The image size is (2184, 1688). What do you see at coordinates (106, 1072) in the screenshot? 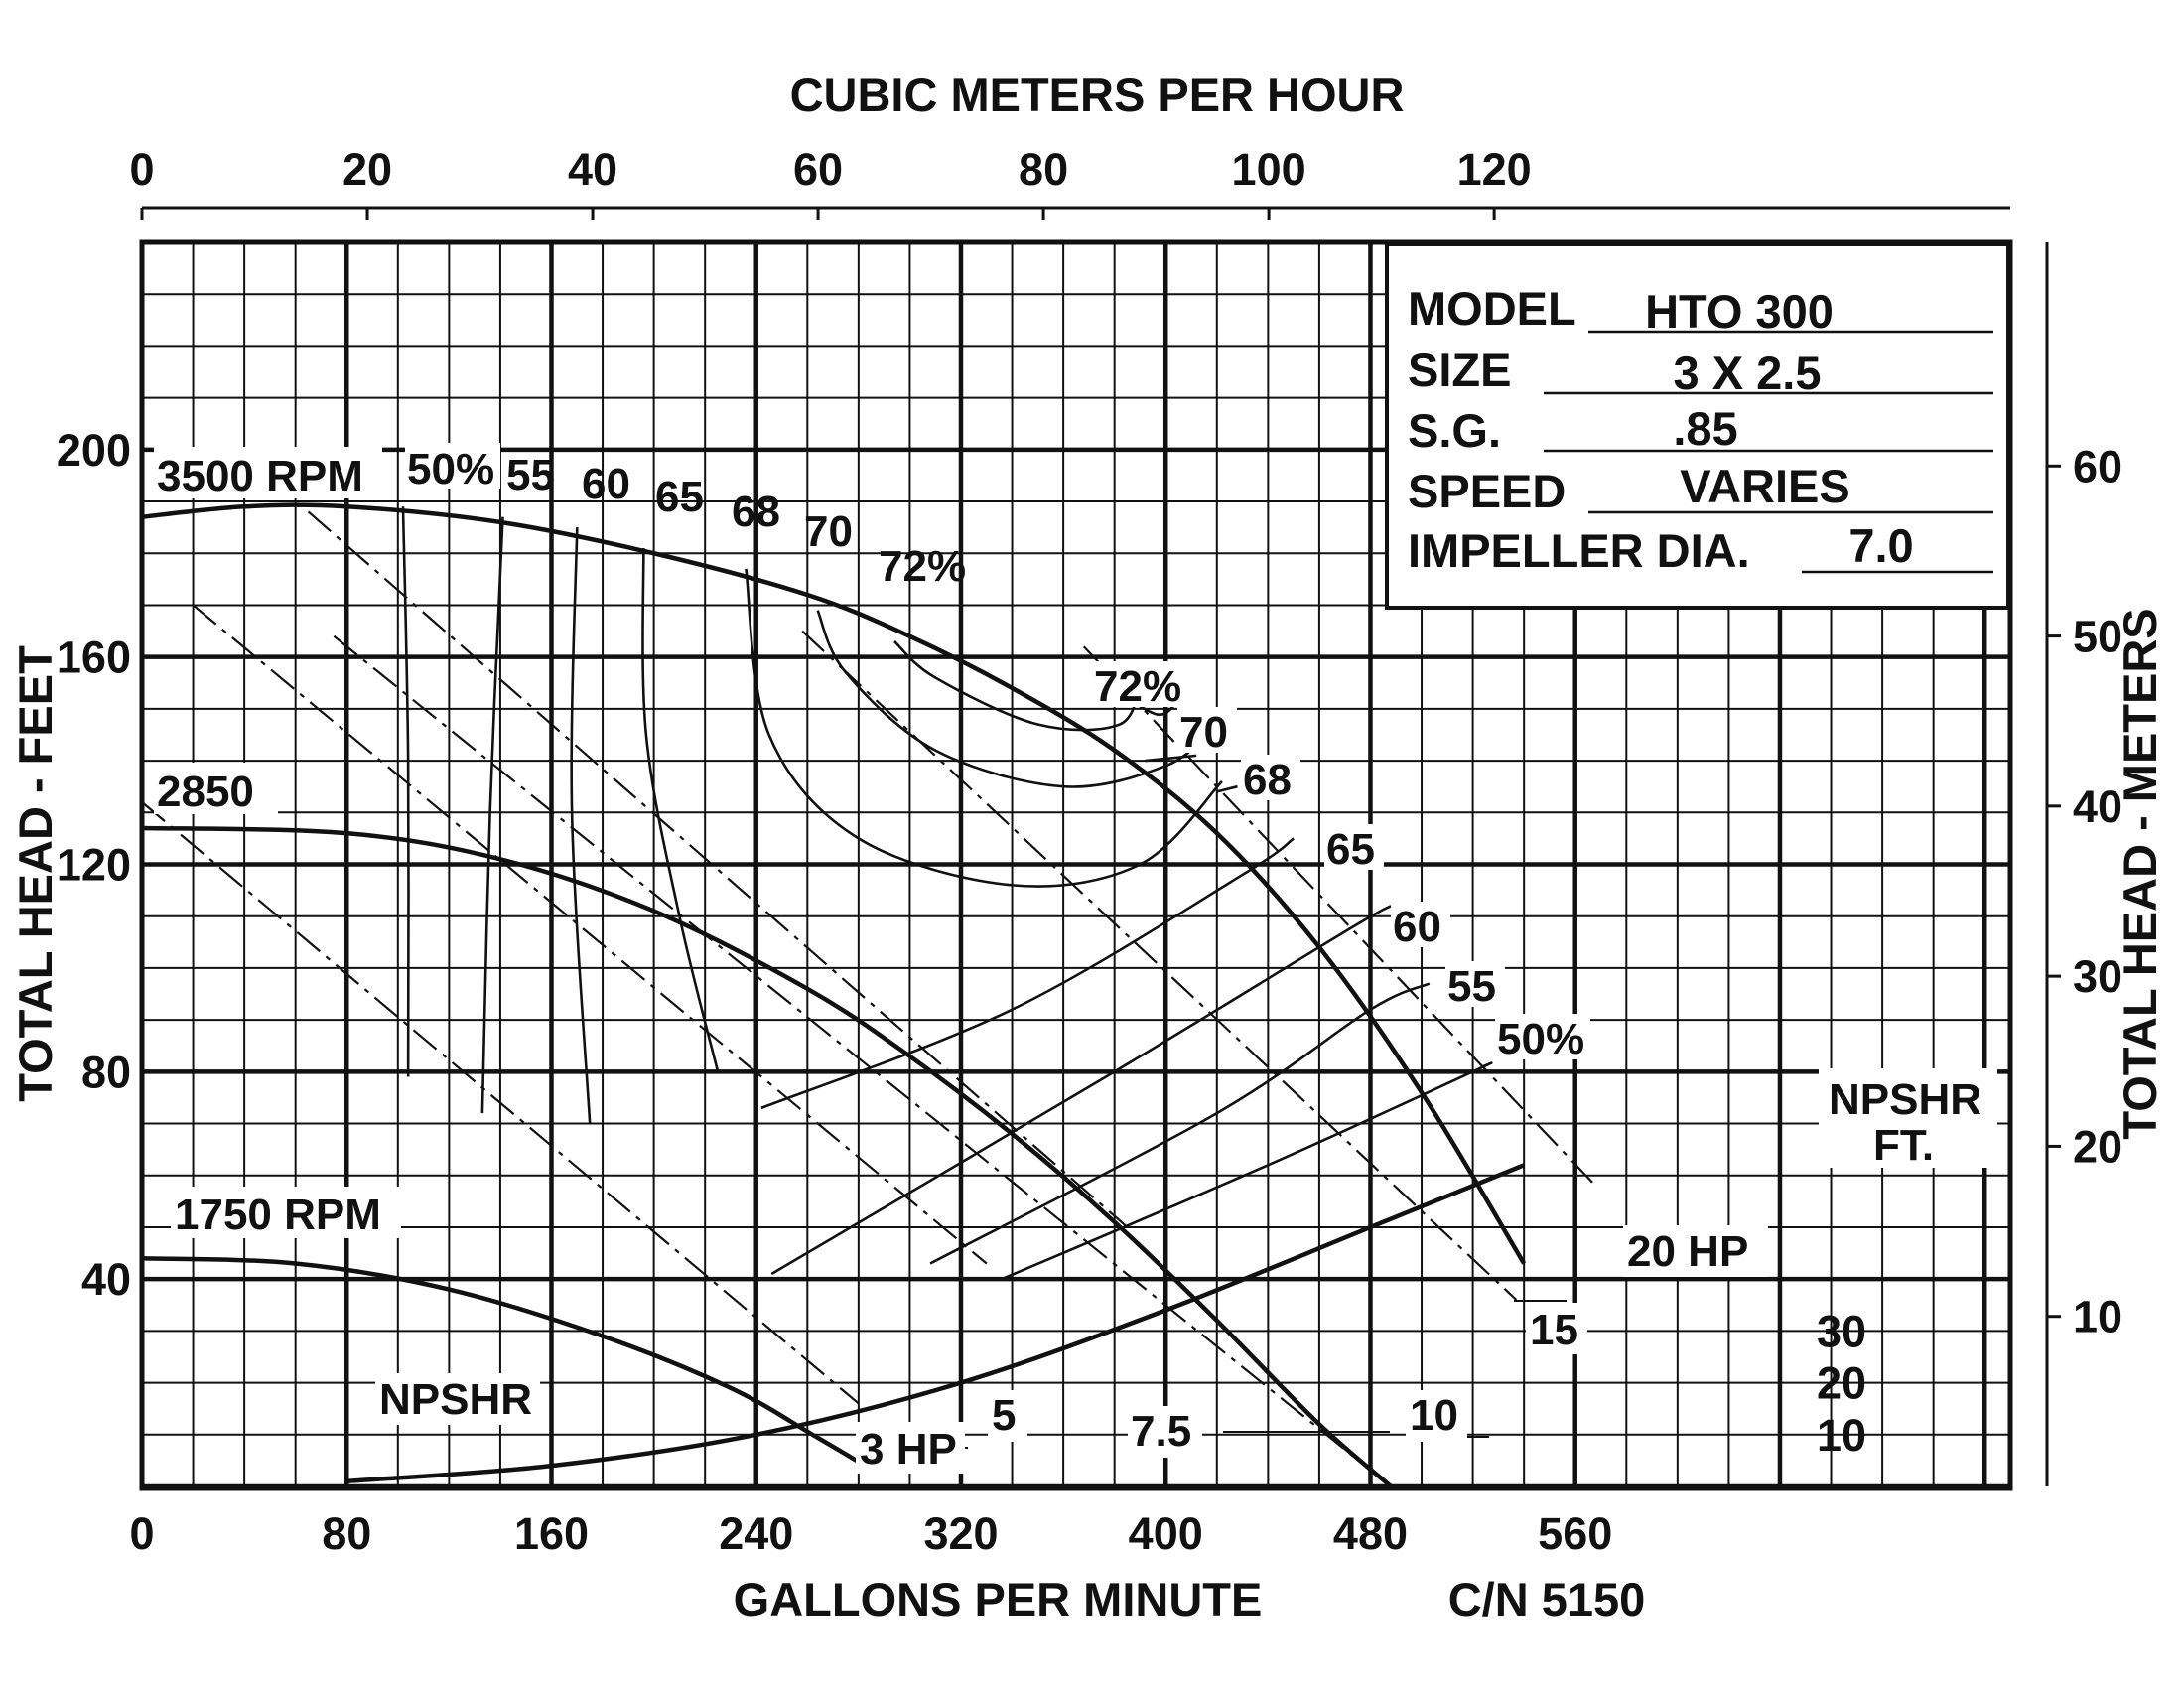
I see `y-tick-label: 80` at bounding box center [106, 1072].